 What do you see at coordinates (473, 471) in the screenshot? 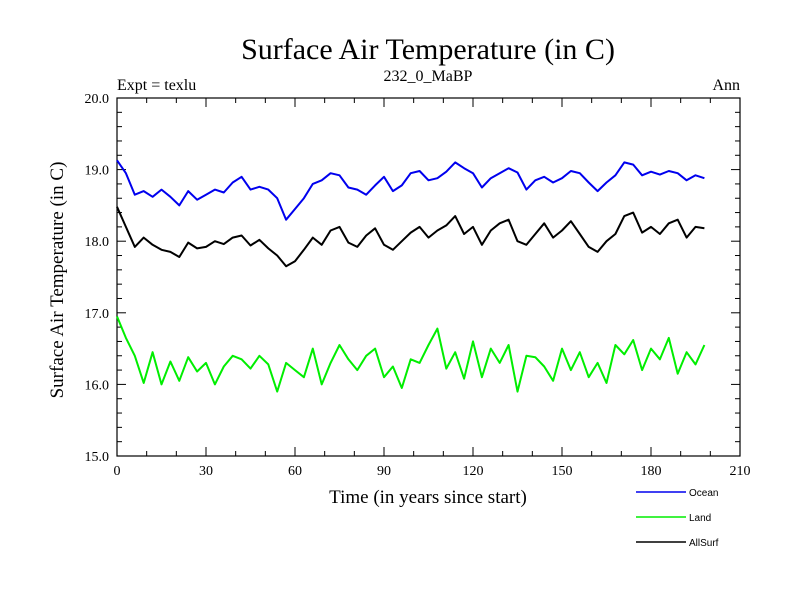
I see `x-tick-label: 120` at bounding box center [473, 471].